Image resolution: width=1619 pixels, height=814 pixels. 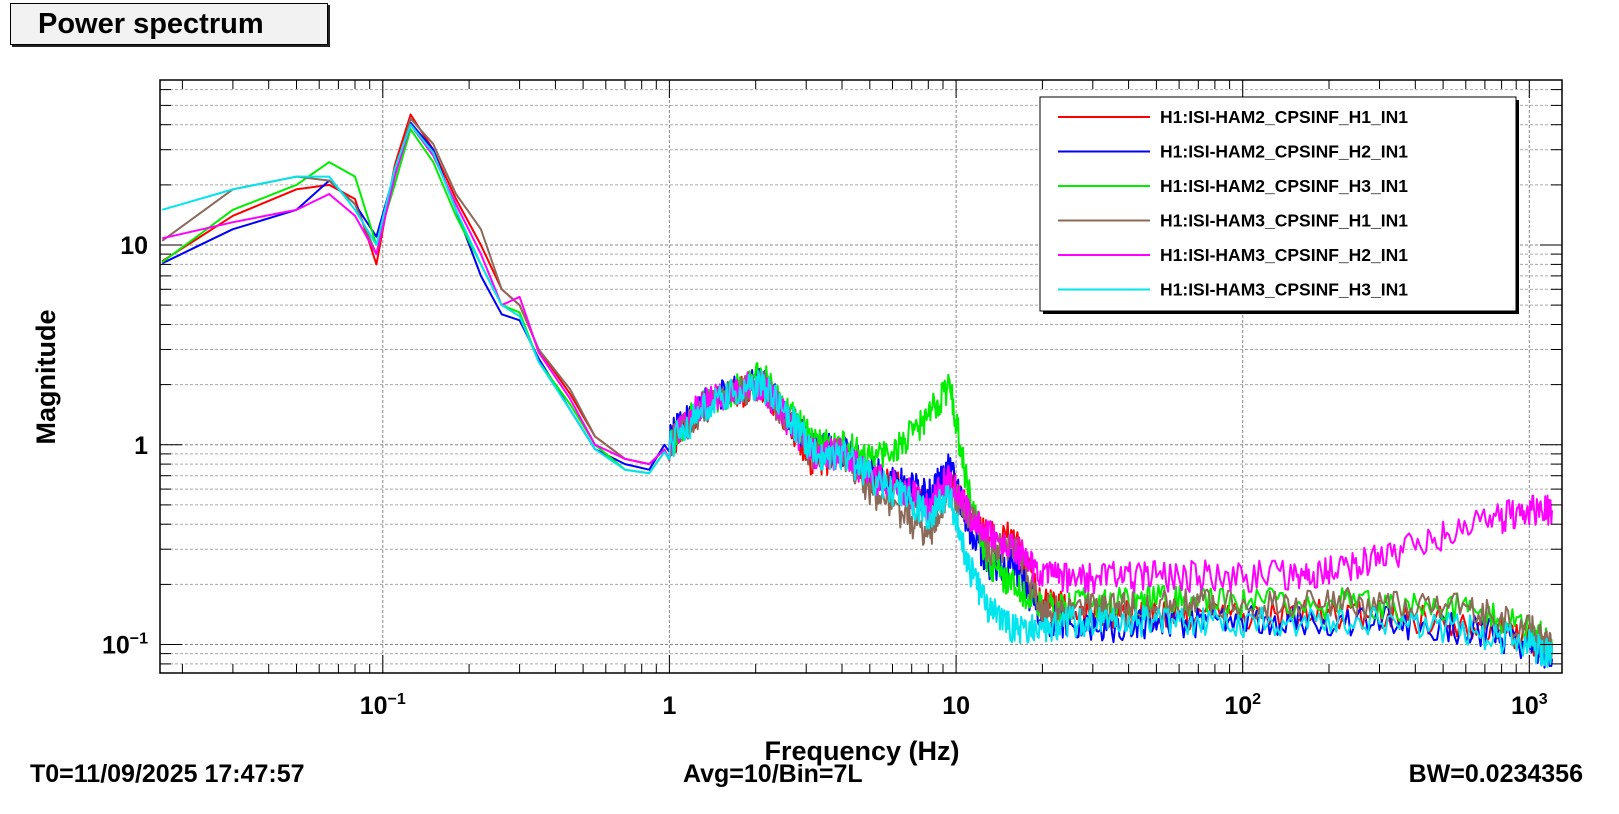 What do you see at coordinates (141, 446) in the screenshot?
I see `y-tick-label: 1` at bounding box center [141, 446].